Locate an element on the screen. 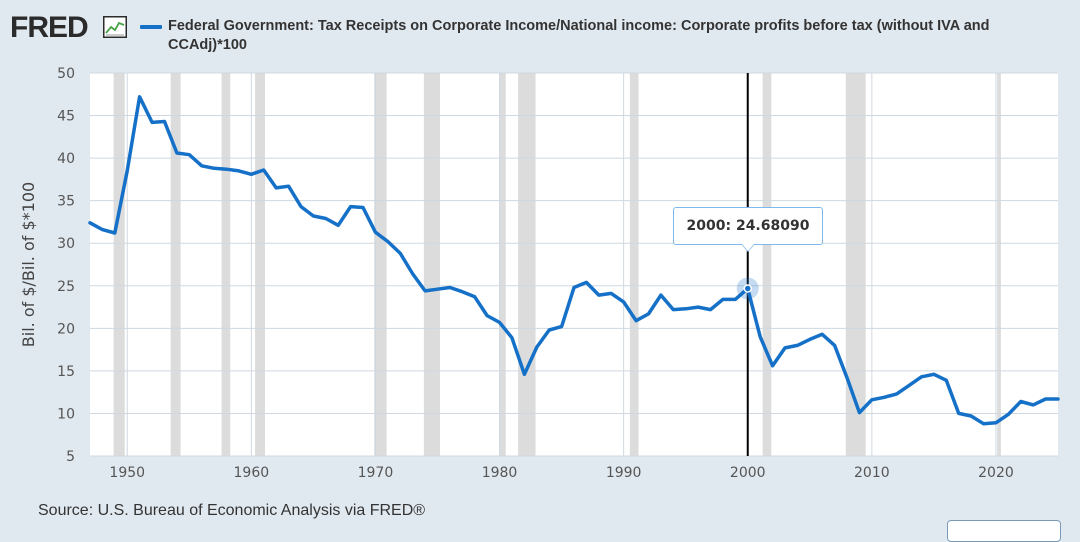 Image resolution: width=1080 pixels, height=542 pixels. y-tick-label: 20 is located at coordinates (66, 329).